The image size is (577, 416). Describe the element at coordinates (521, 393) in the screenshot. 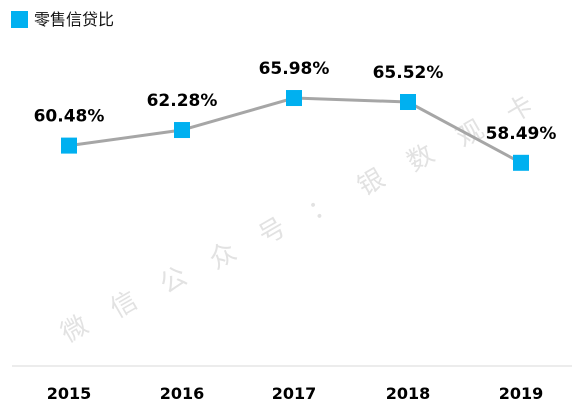

I see `x-tick-label: 2019` at that location.